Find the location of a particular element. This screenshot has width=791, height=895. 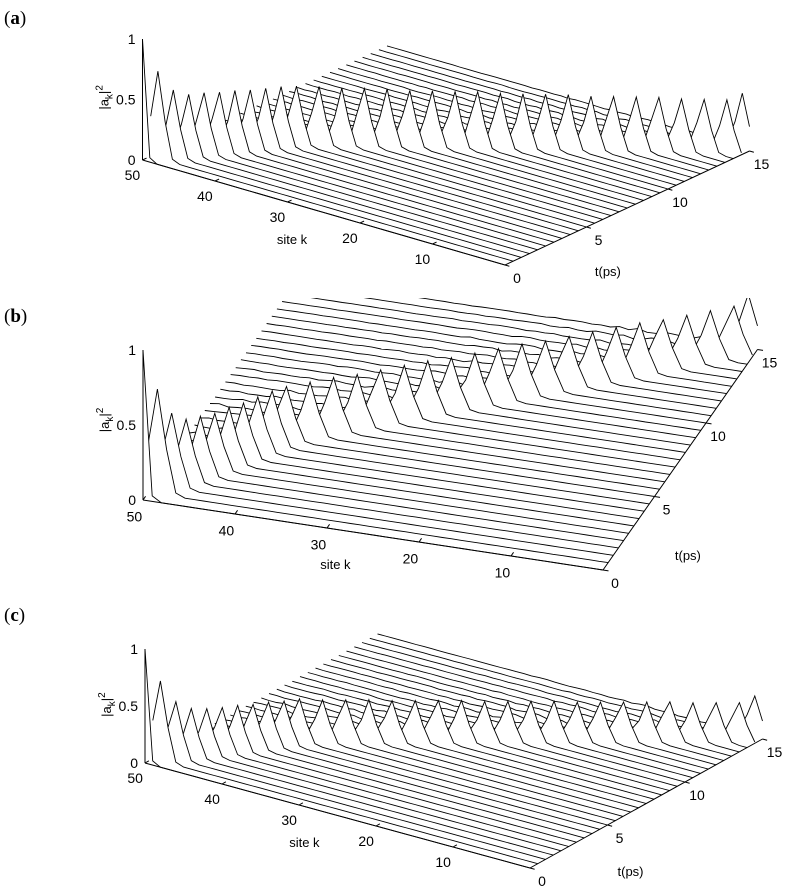

time-tick-label: 15 is located at coordinates (770, 363).